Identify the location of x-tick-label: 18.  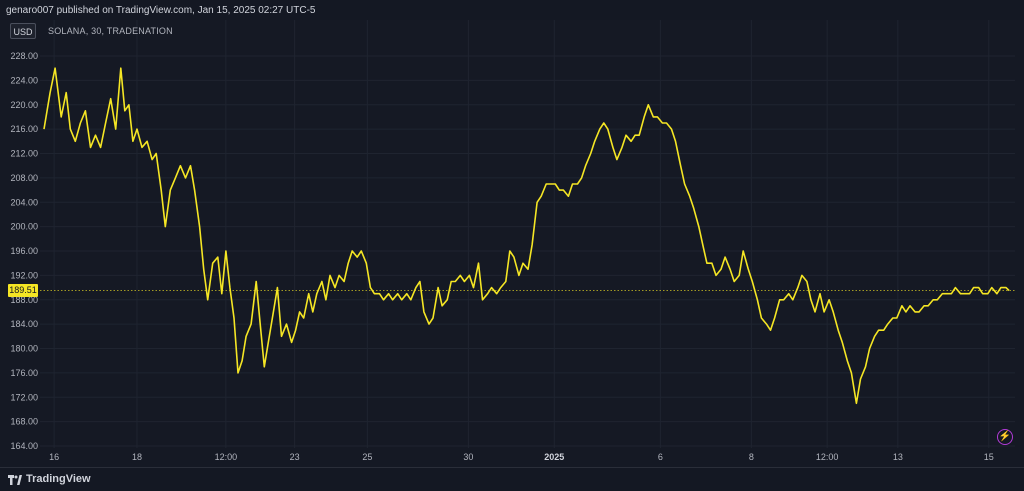
(137, 457).